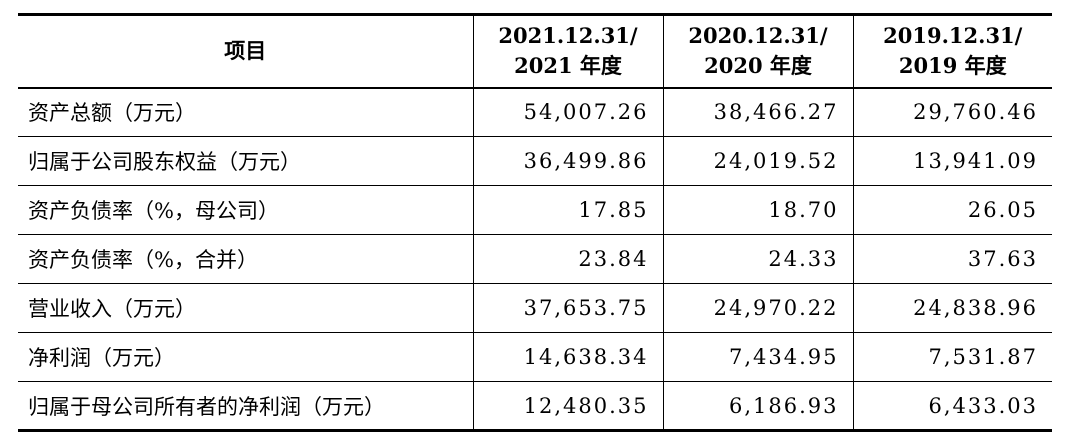 The width and height of the screenshot is (1080, 432). What do you see at coordinates (952, 210) in the screenshot?
I see `value-cell: 26.05` at bounding box center [952, 210].